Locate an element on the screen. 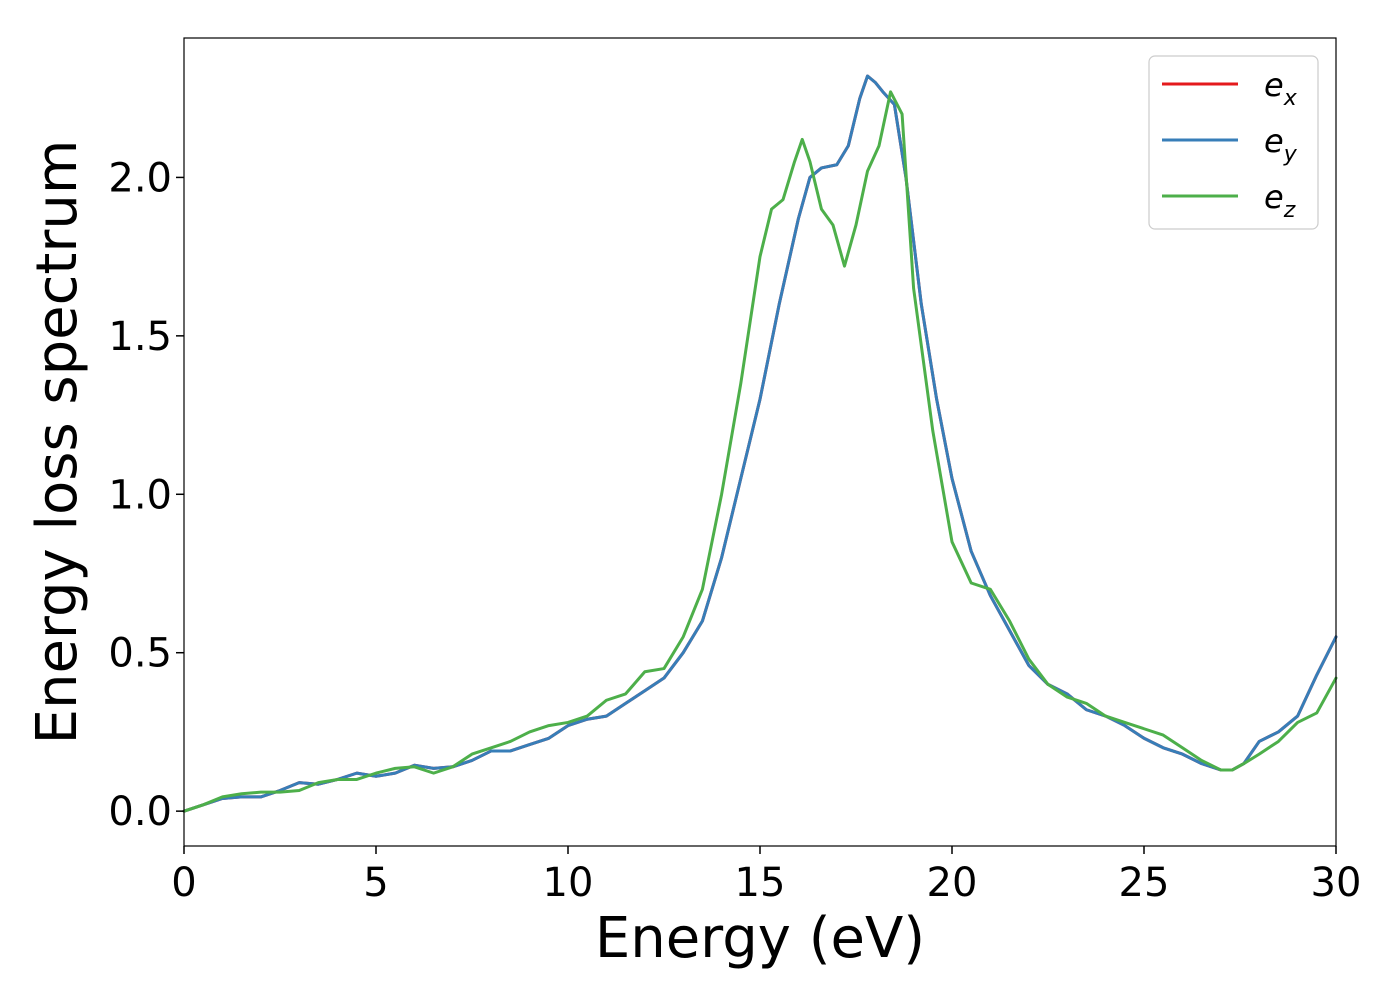 This screenshot has height=1000, width=1400. x-tick-label: 30 is located at coordinates (1336, 883).